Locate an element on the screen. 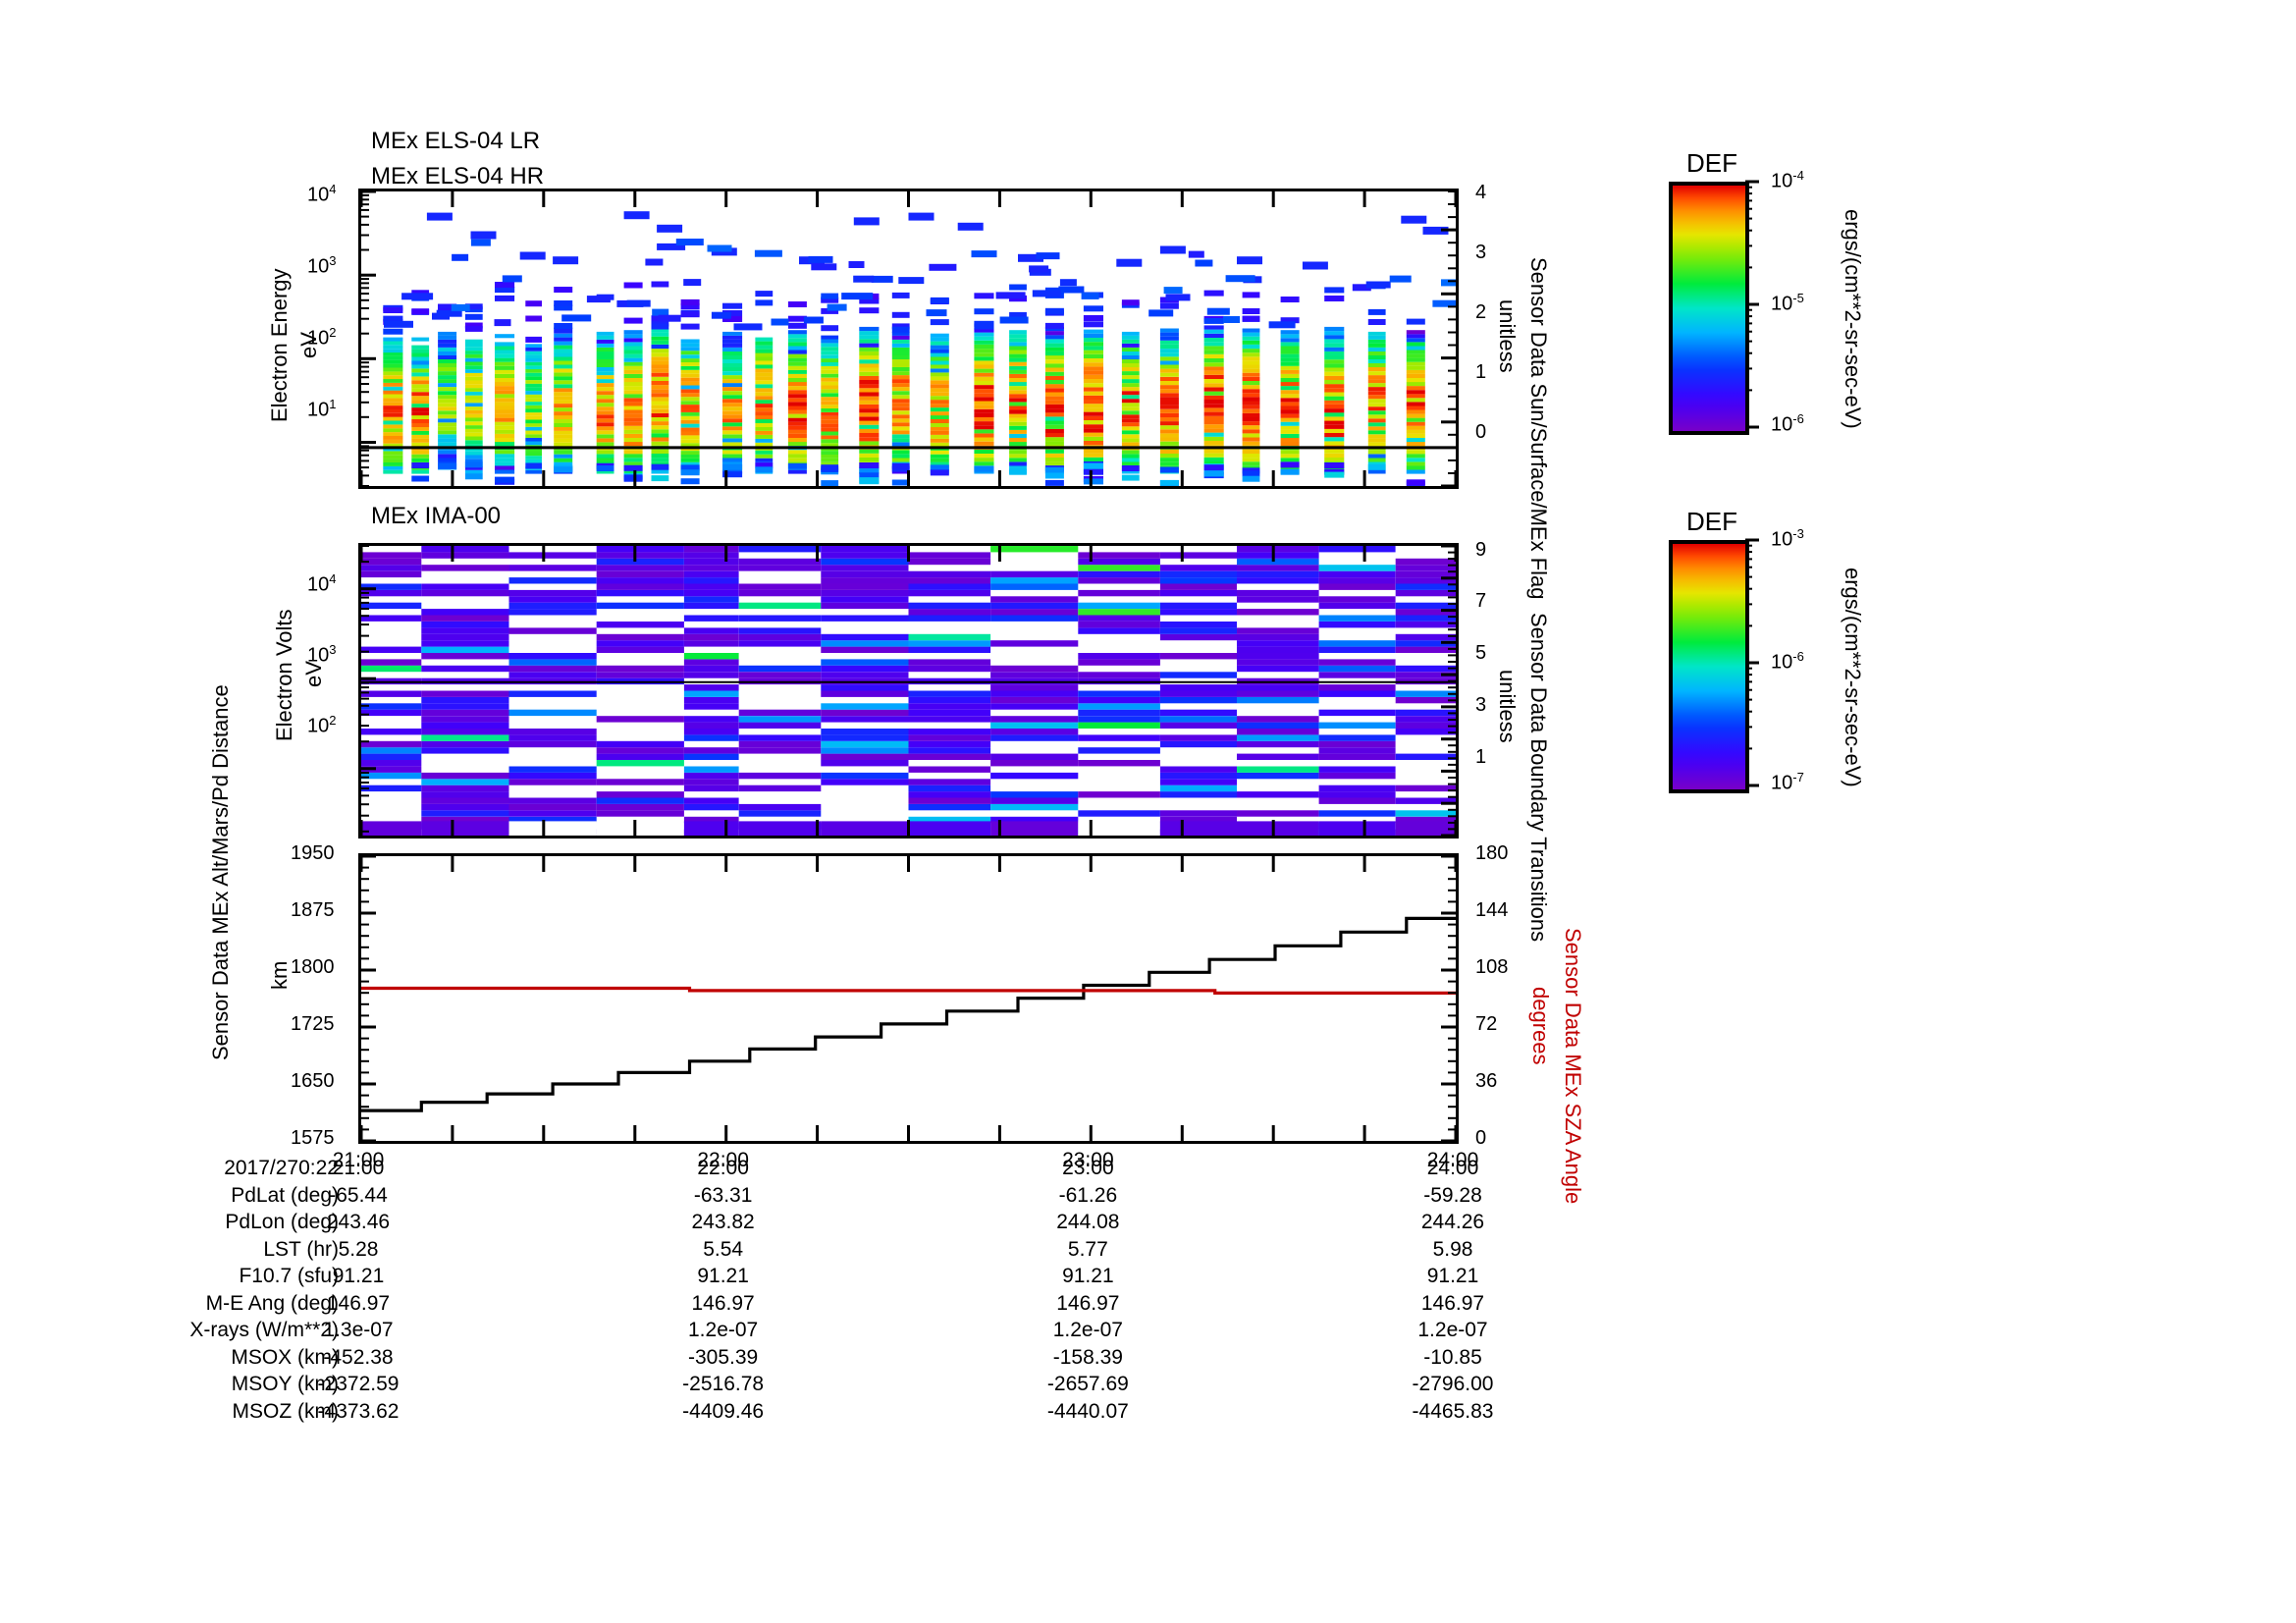 This screenshot has height=1623, width=2296. panel-alt-right-axis-title: Sensor Data MEx SZA Angle is located at coordinates (1573, 1066).